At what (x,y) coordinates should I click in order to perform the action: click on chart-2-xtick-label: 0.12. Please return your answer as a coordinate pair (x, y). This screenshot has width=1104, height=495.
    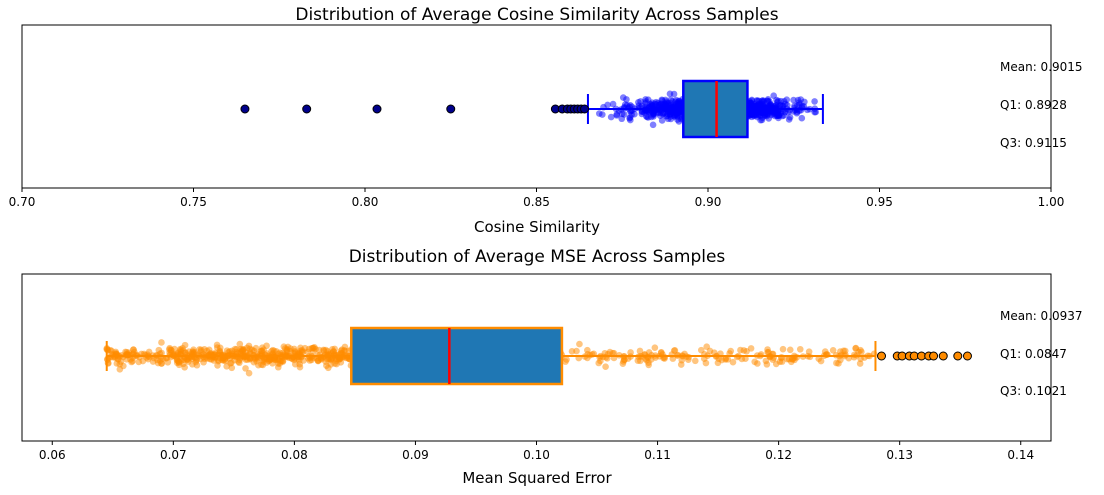
    Looking at the image, I should click on (778, 455).